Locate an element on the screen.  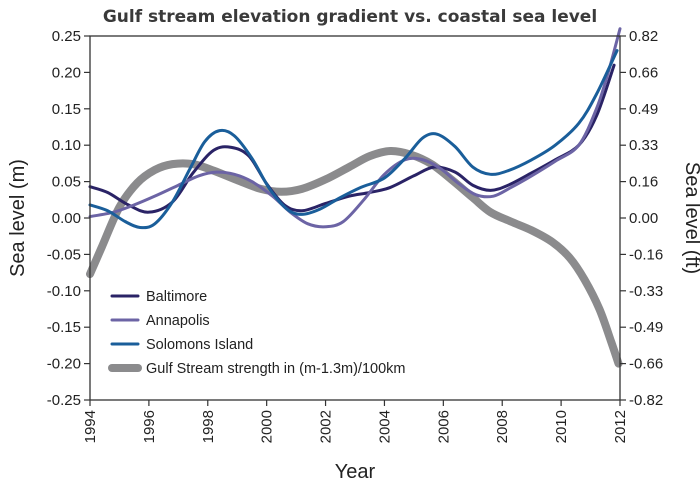
y-tick-label-left: 0.15 is located at coordinates (66, 109).